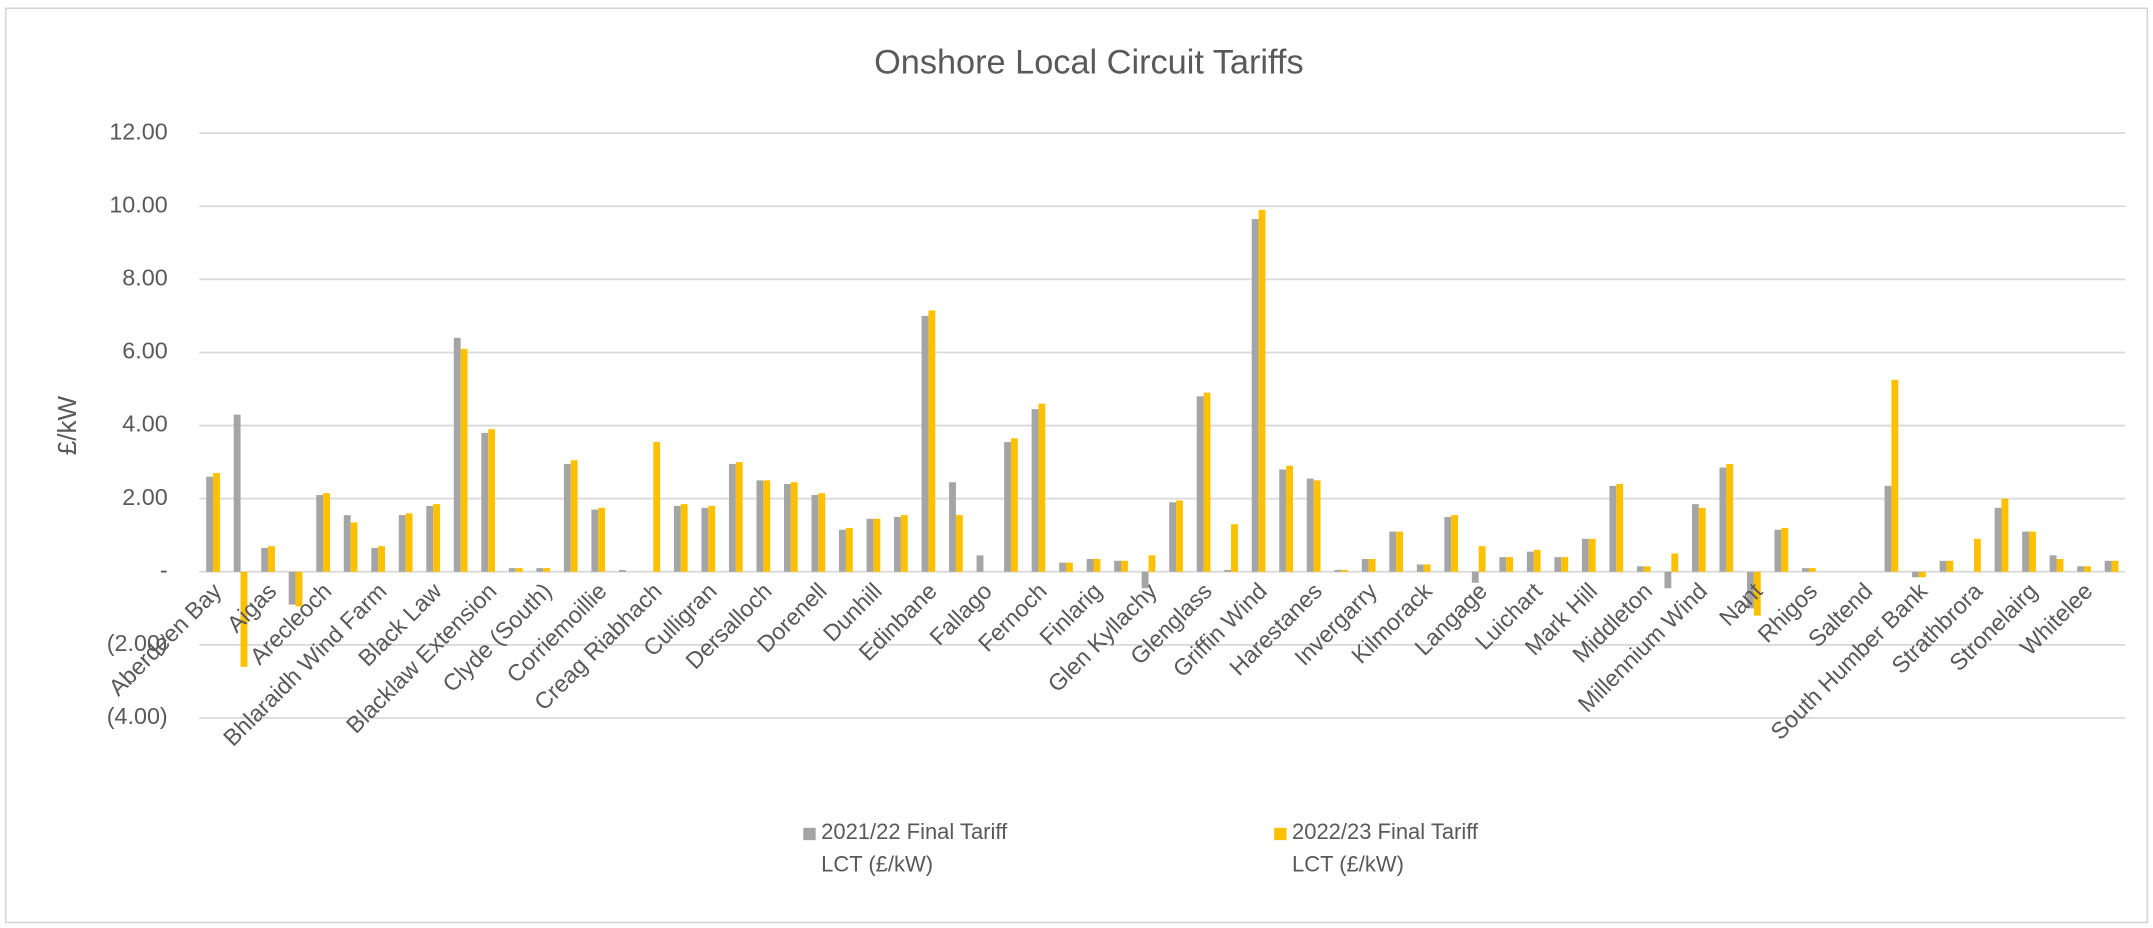 The width and height of the screenshot is (2153, 928). What do you see at coordinates (137, 643) in the screenshot?
I see `y-tick-label: (2.00)` at bounding box center [137, 643].